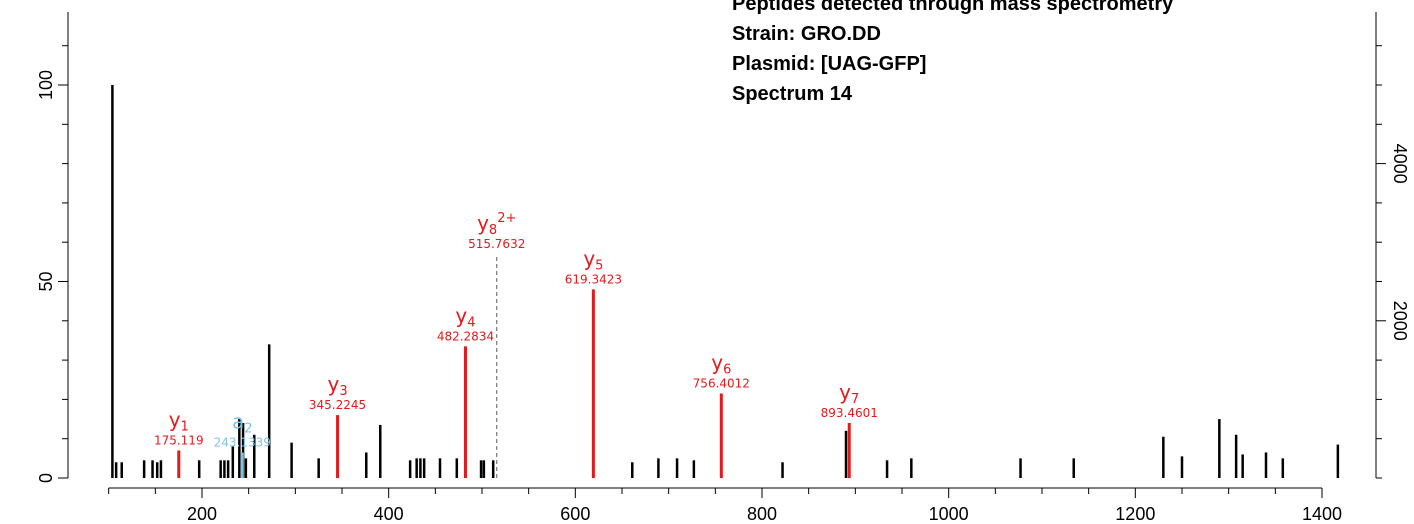  What do you see at coordinates (792, 94) in the screenshot?
I see `title-line: Spectrum 14` at bounding box center [792, 94].